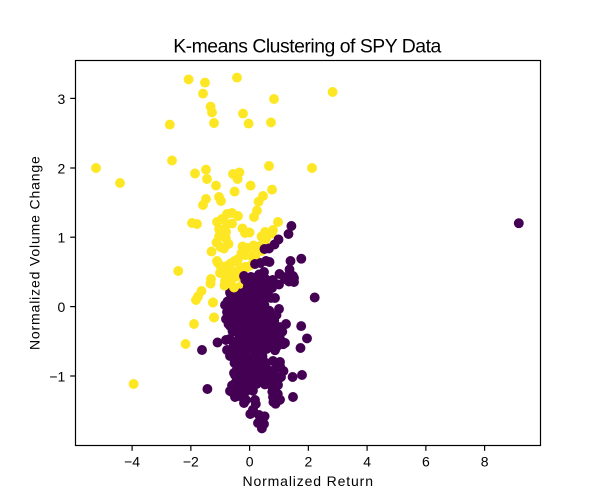 This screenshot has height=500, width=600. Describe the element at coordinates (307, 47) in the screenshot. I see `svg-text: K-means Clustering of SPY Data` at that location.